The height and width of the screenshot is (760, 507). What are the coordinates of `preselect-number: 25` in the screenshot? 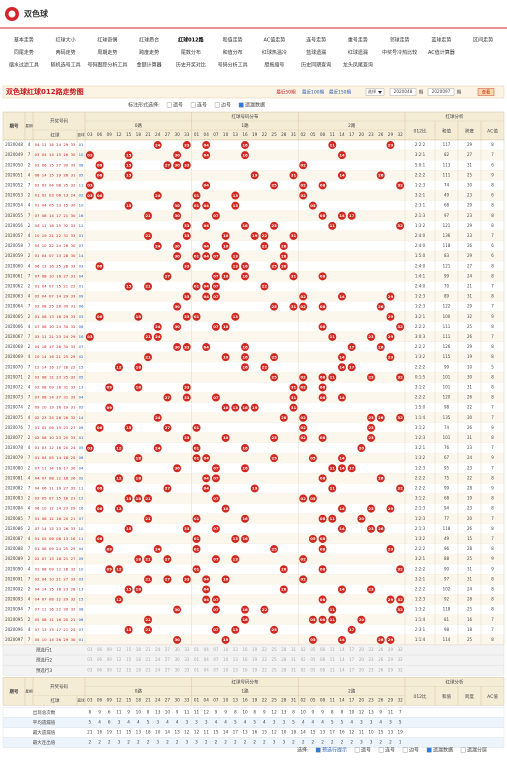 It's located at (275, 669).